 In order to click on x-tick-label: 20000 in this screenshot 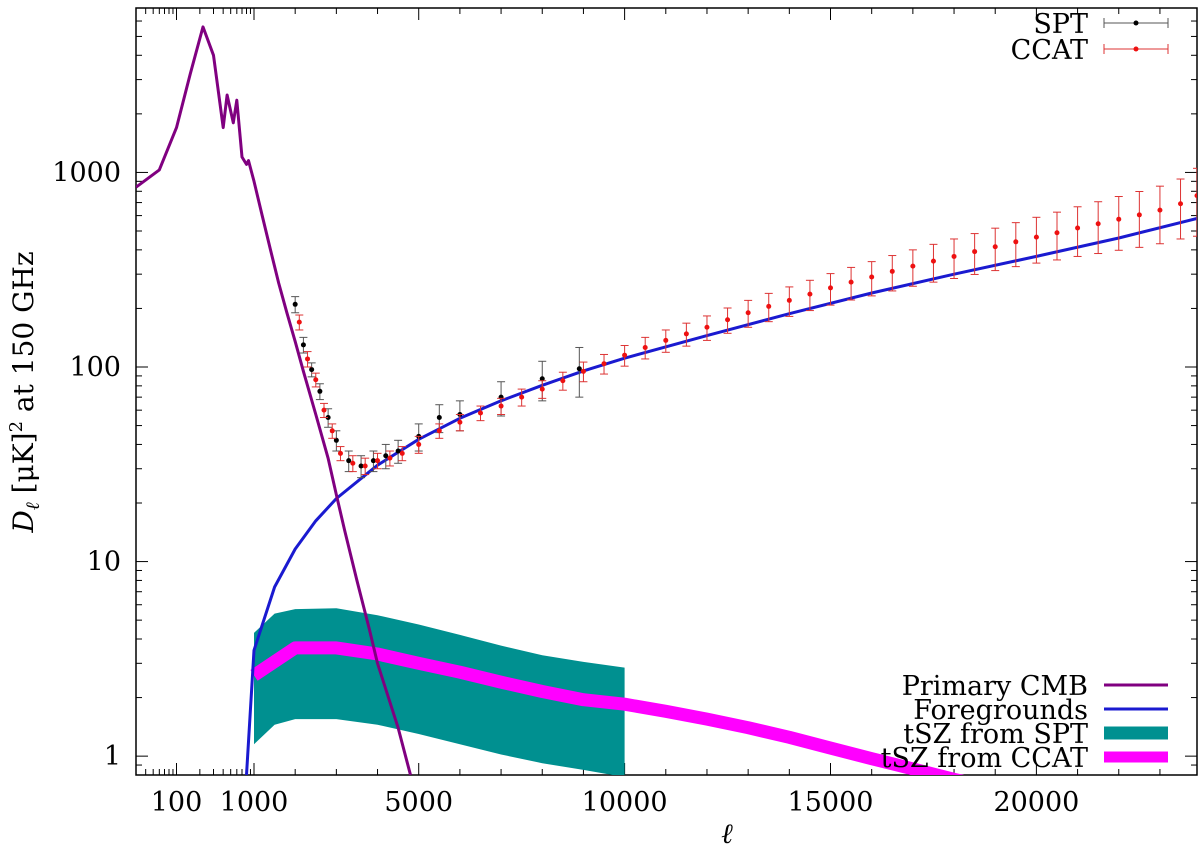, I will do `click(1036, 802)`.